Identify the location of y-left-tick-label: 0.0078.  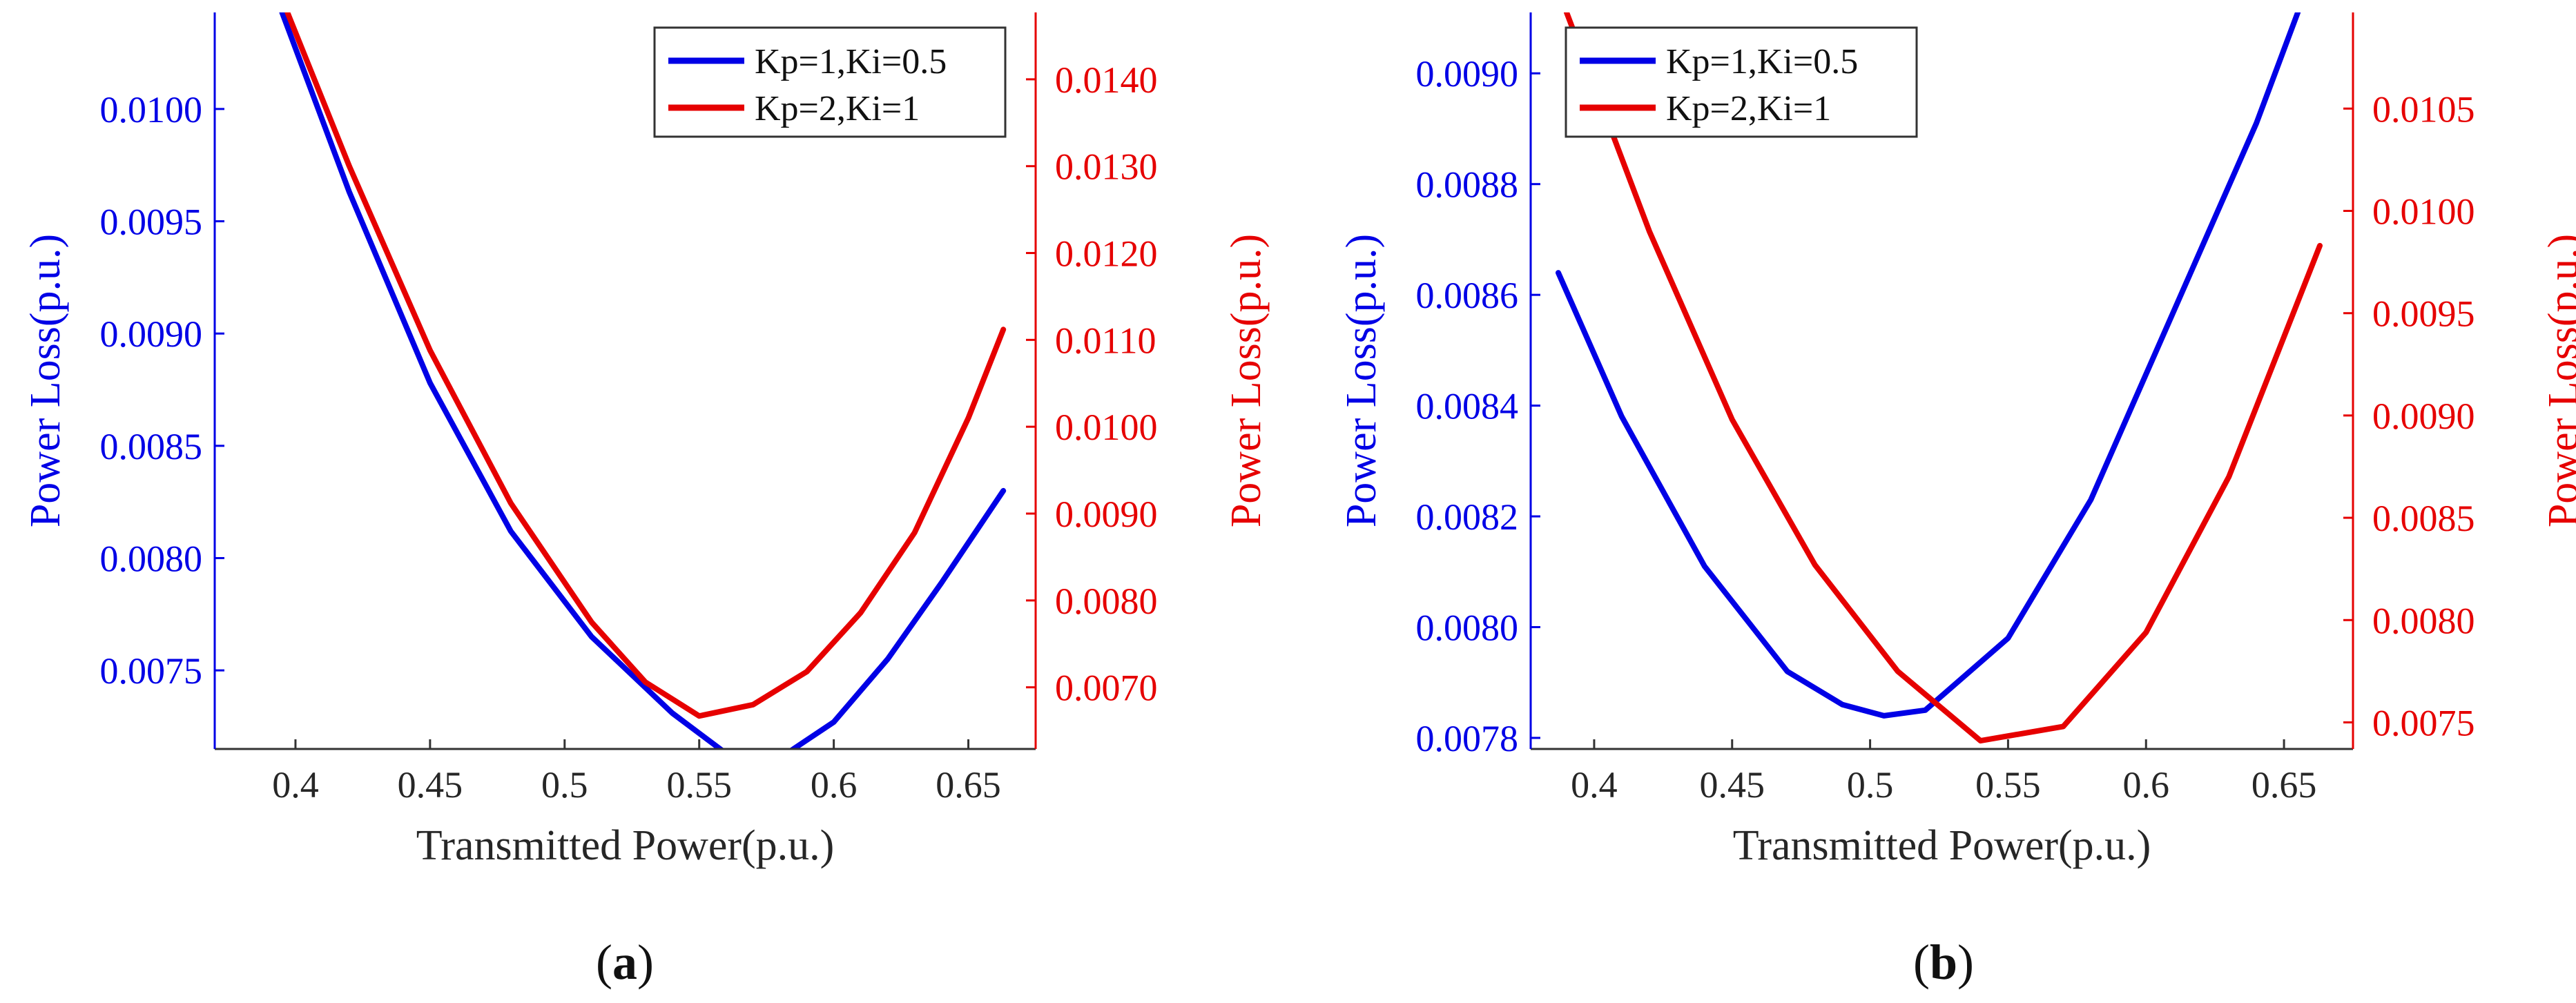
(1468, 739).